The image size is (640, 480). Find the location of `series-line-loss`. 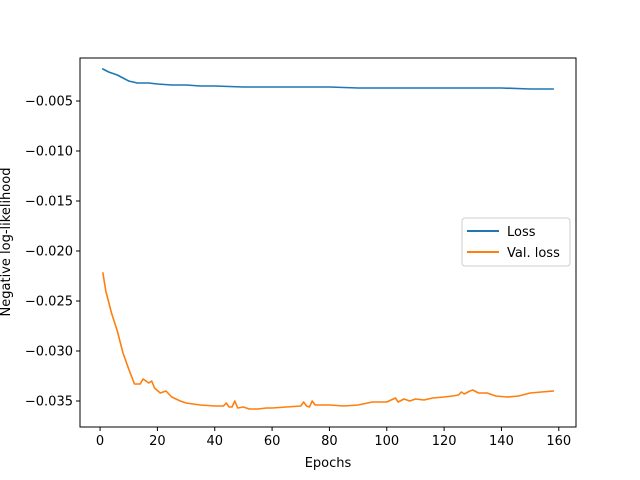

series-line-loss is located at coordinates (327, 78).